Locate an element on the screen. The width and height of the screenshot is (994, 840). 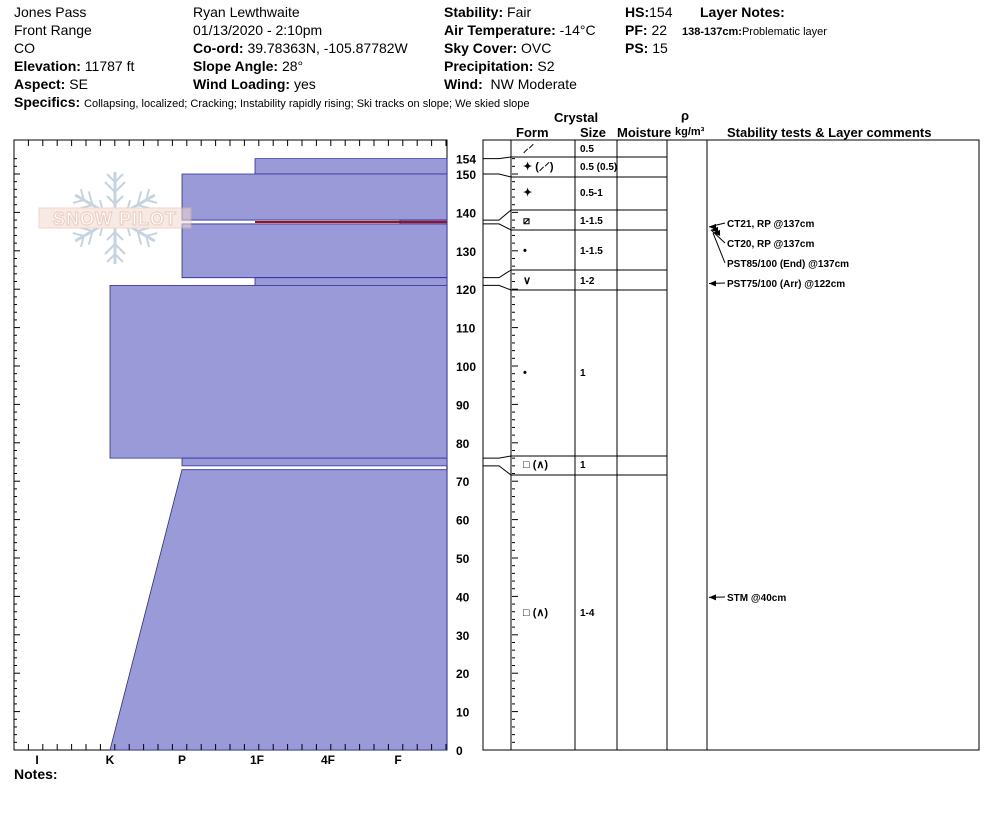
crystal-form: ⸝⸍ is located at coordinates (528, 149).